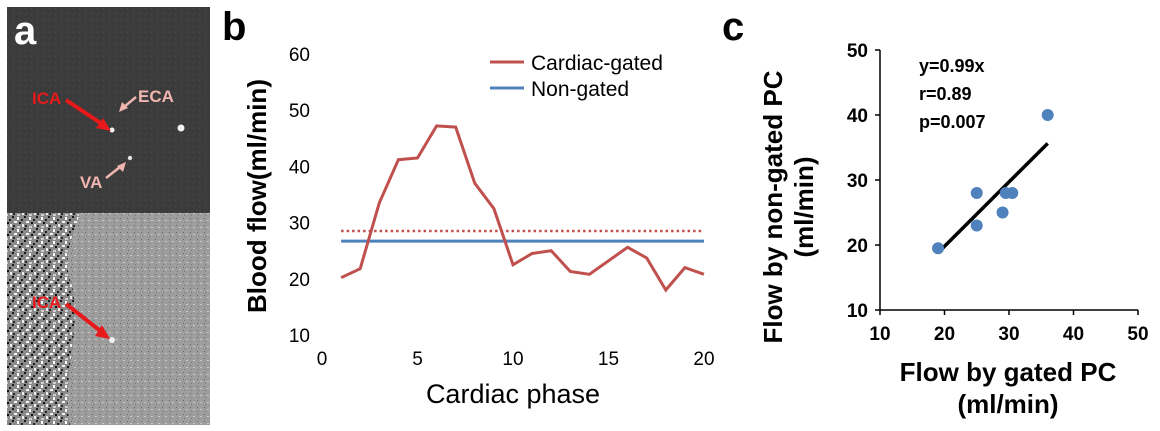  I want to click on c-ytick-label: 20, so click(857, 246).